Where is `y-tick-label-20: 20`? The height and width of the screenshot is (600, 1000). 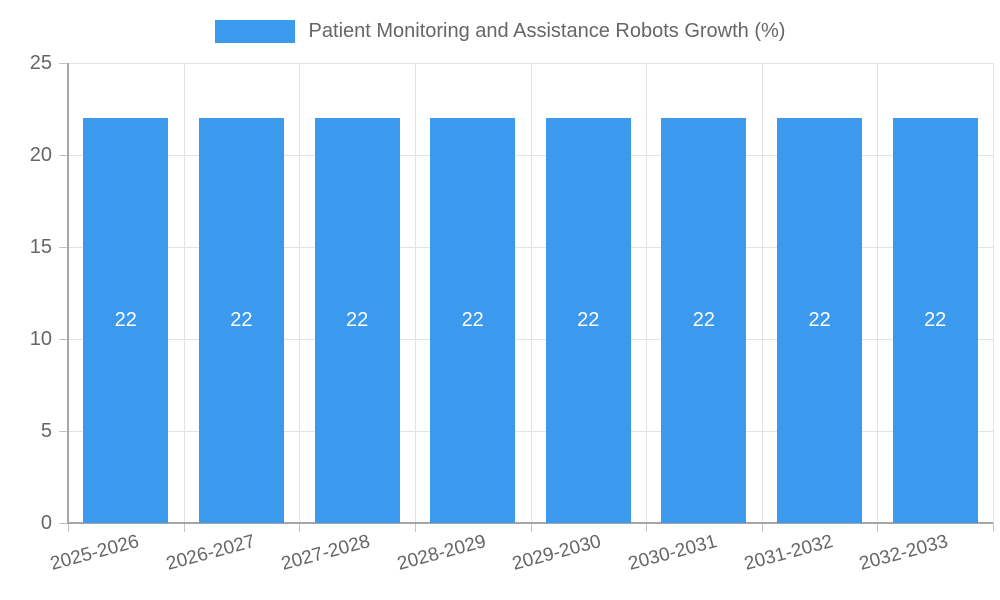
y-tick-label-20: 20 is located at coordinates (40, 155).